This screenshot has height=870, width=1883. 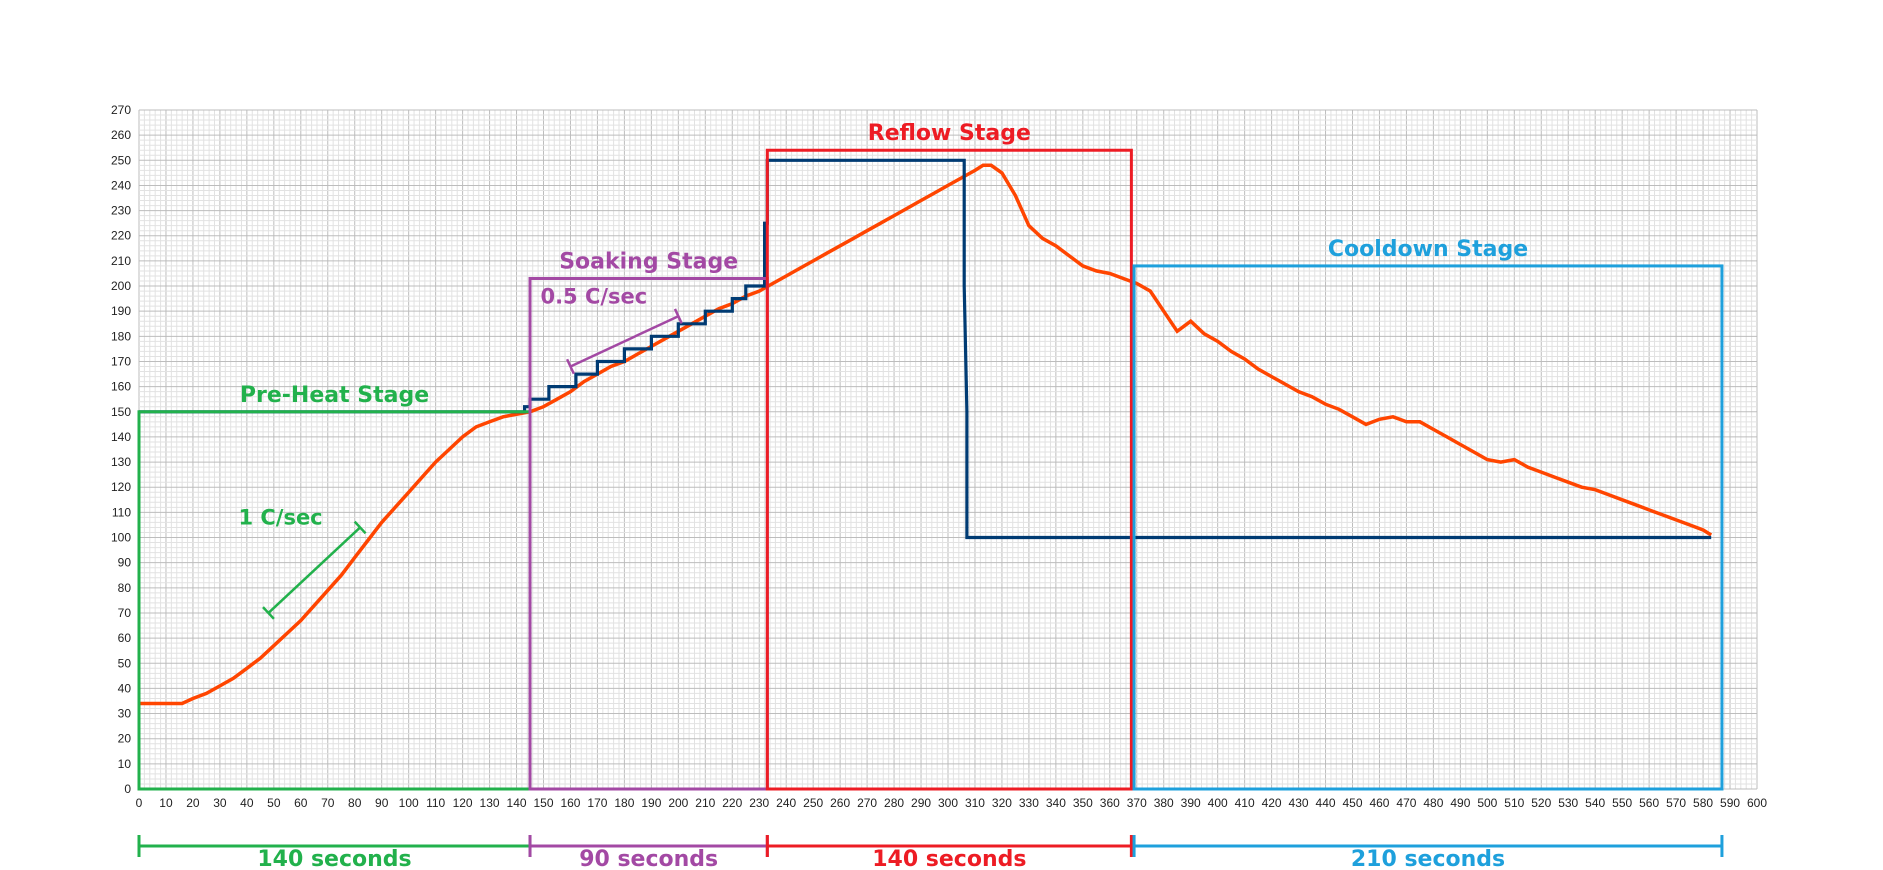 What do you see at coordinates (648, 261) in the screenshot?
I see `soaking-stage-title: Soaking Stage` at bounding box center [648, 261].